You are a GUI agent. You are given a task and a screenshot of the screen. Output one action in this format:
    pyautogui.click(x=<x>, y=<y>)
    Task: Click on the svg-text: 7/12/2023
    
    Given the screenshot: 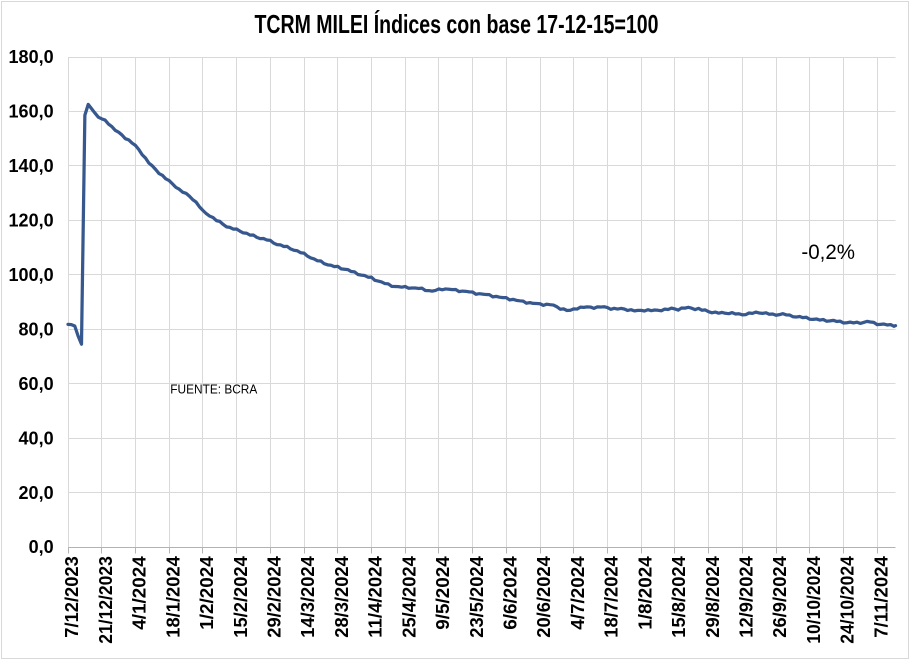 What is the action you would take?
    pyautogui.click(x=71, y=597)
    